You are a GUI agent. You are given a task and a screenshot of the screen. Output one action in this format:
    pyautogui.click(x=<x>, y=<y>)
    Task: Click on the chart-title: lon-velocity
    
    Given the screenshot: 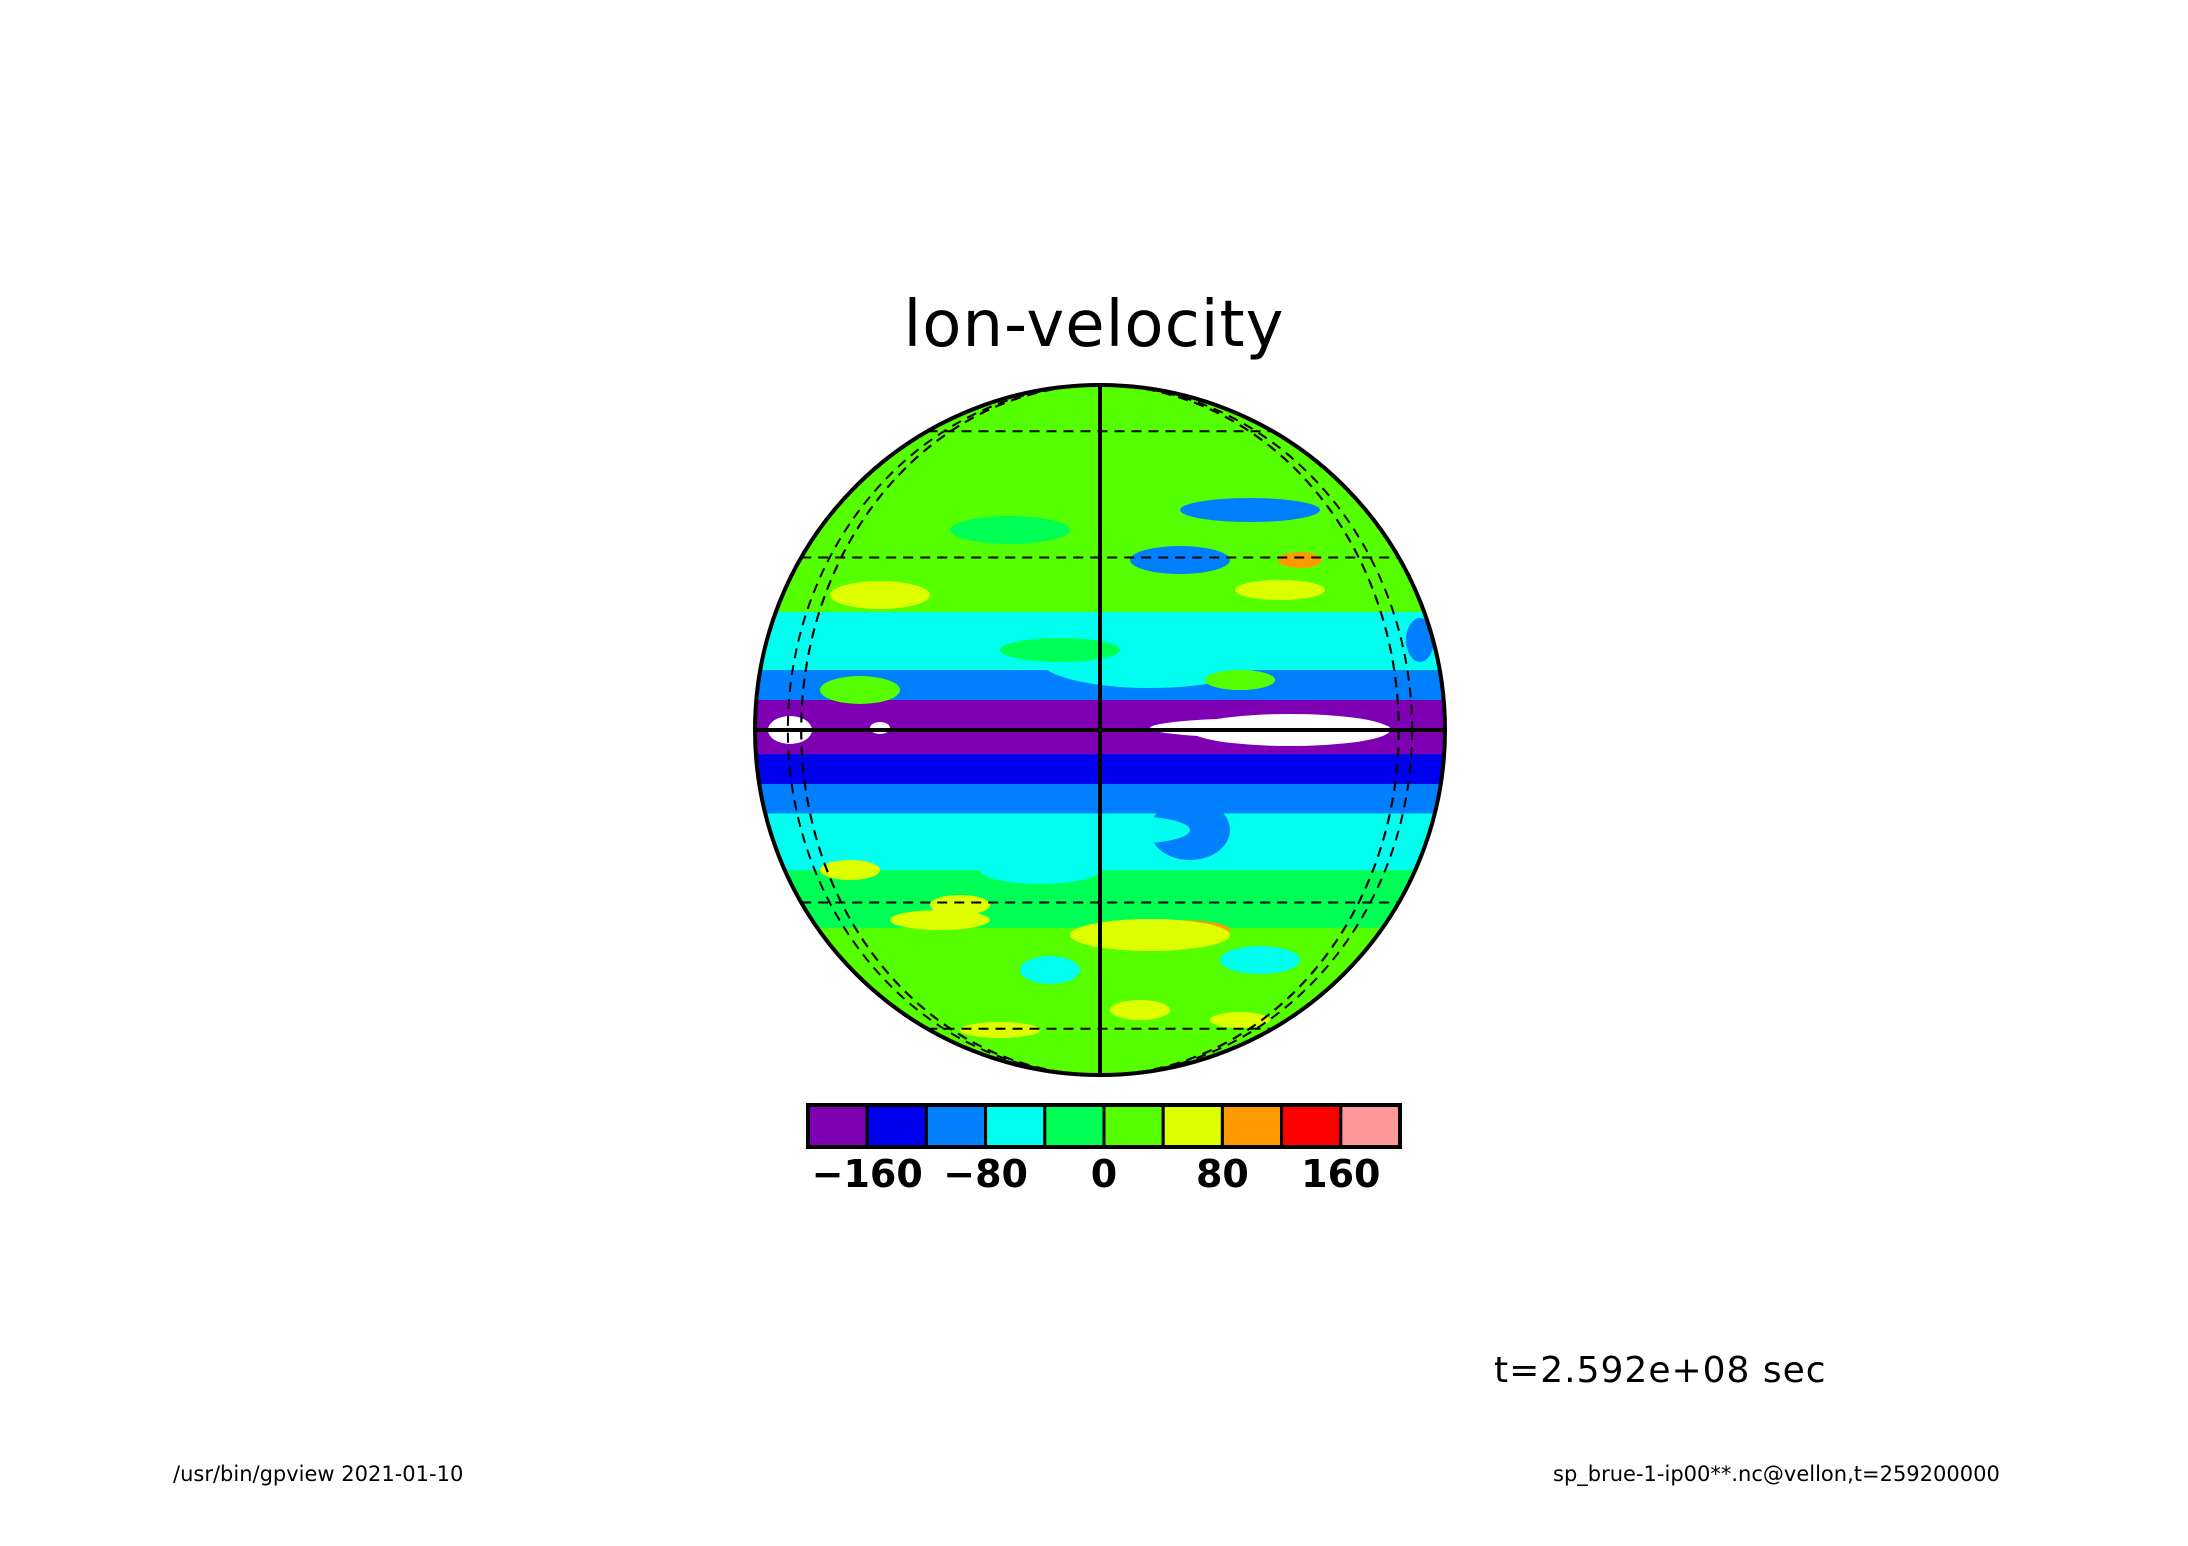 What is the action you would take?
    pyautogui.click(x=1094, y=325)
    